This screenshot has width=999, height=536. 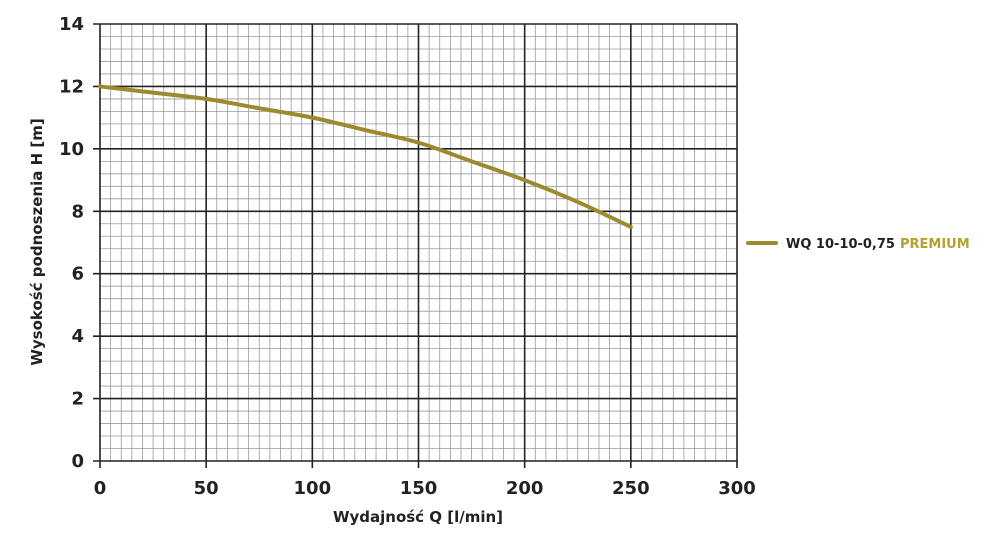 I want to click on legend-series-suffix: PREMIUM, so click(x=935, y=244).